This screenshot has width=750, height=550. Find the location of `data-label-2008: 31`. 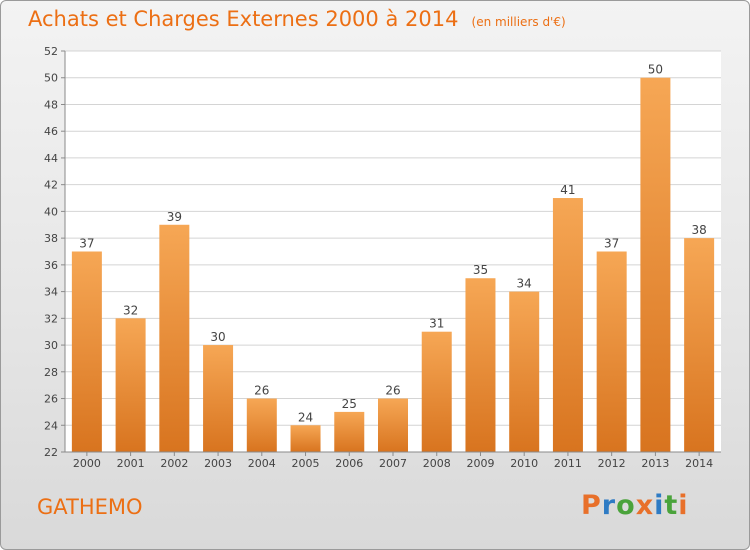

data-label-2008: 31 is located at coordinates (436, 324).